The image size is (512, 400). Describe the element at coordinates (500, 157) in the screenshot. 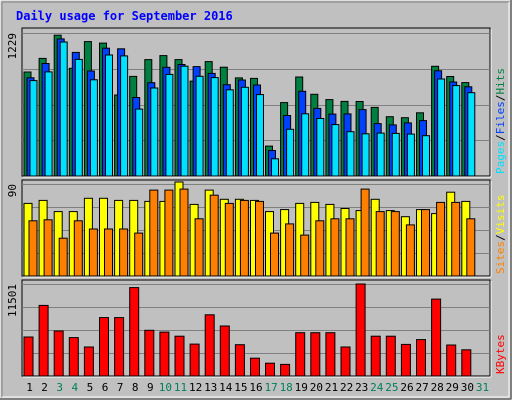

I see `legend-entry: Pages` at that location.